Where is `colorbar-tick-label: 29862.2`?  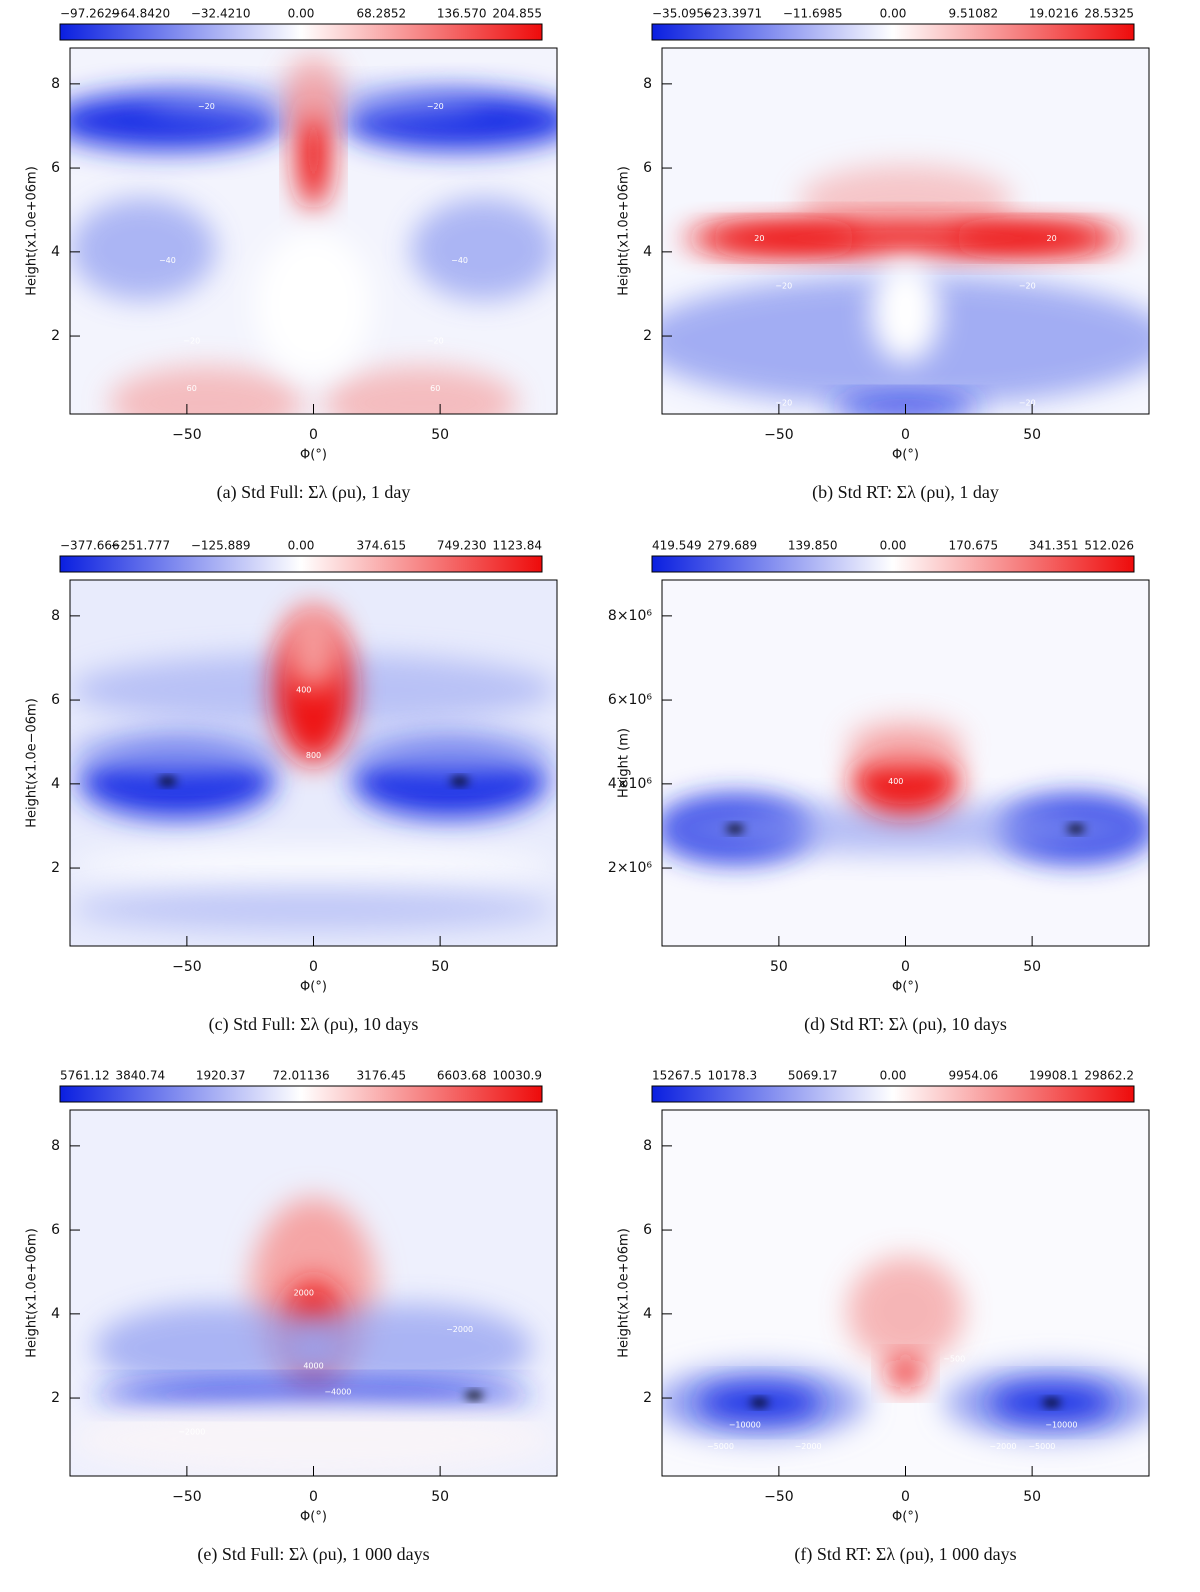 colorbar-tick-label: 29862.2 is located at coordinates (1109, 1076).